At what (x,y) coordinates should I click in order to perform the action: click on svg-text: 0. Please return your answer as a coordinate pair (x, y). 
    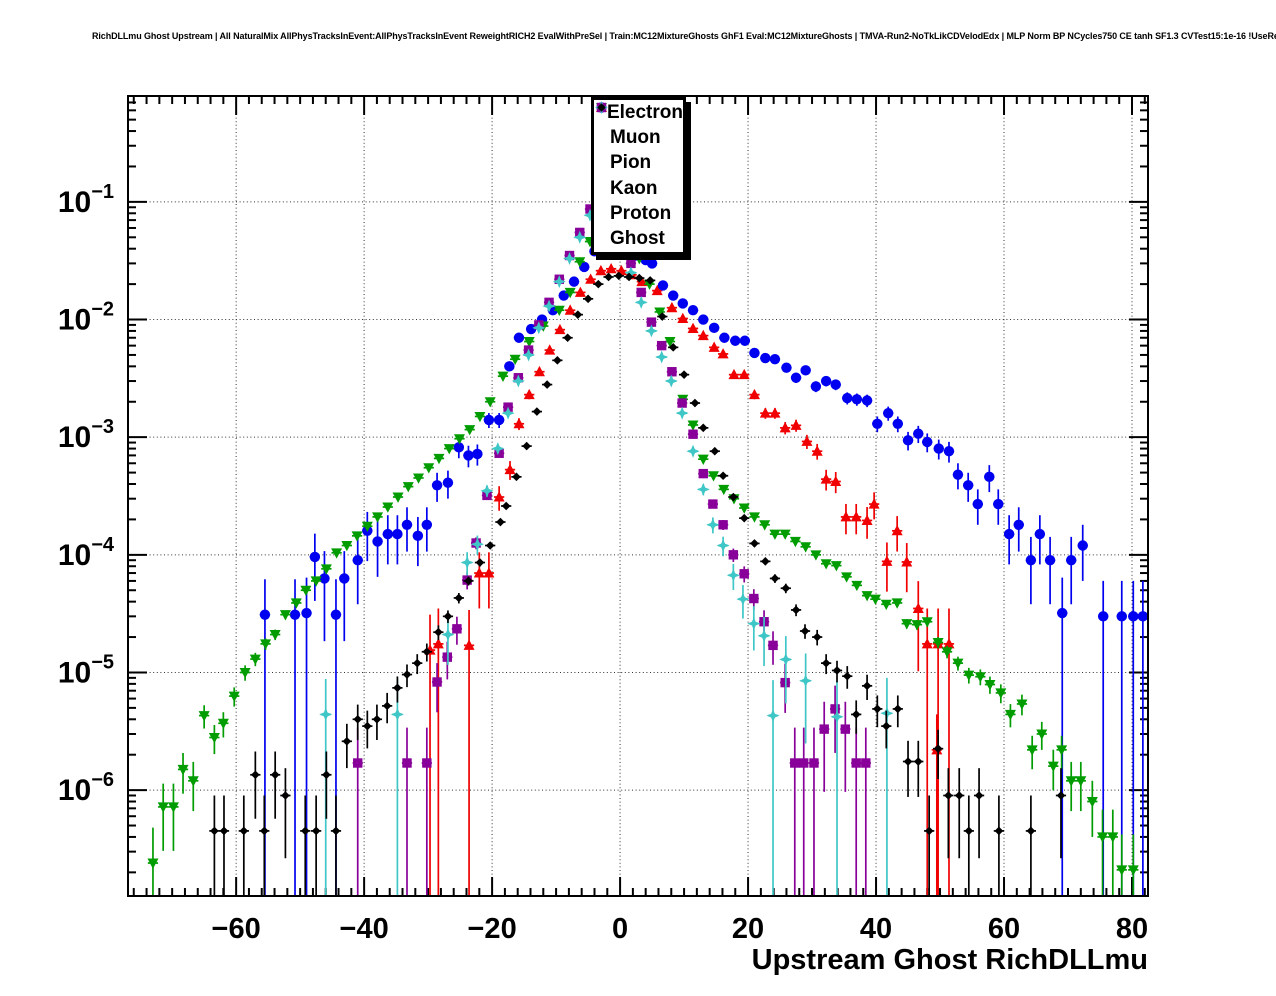
    Looking at the image, I should click on (620, 929).